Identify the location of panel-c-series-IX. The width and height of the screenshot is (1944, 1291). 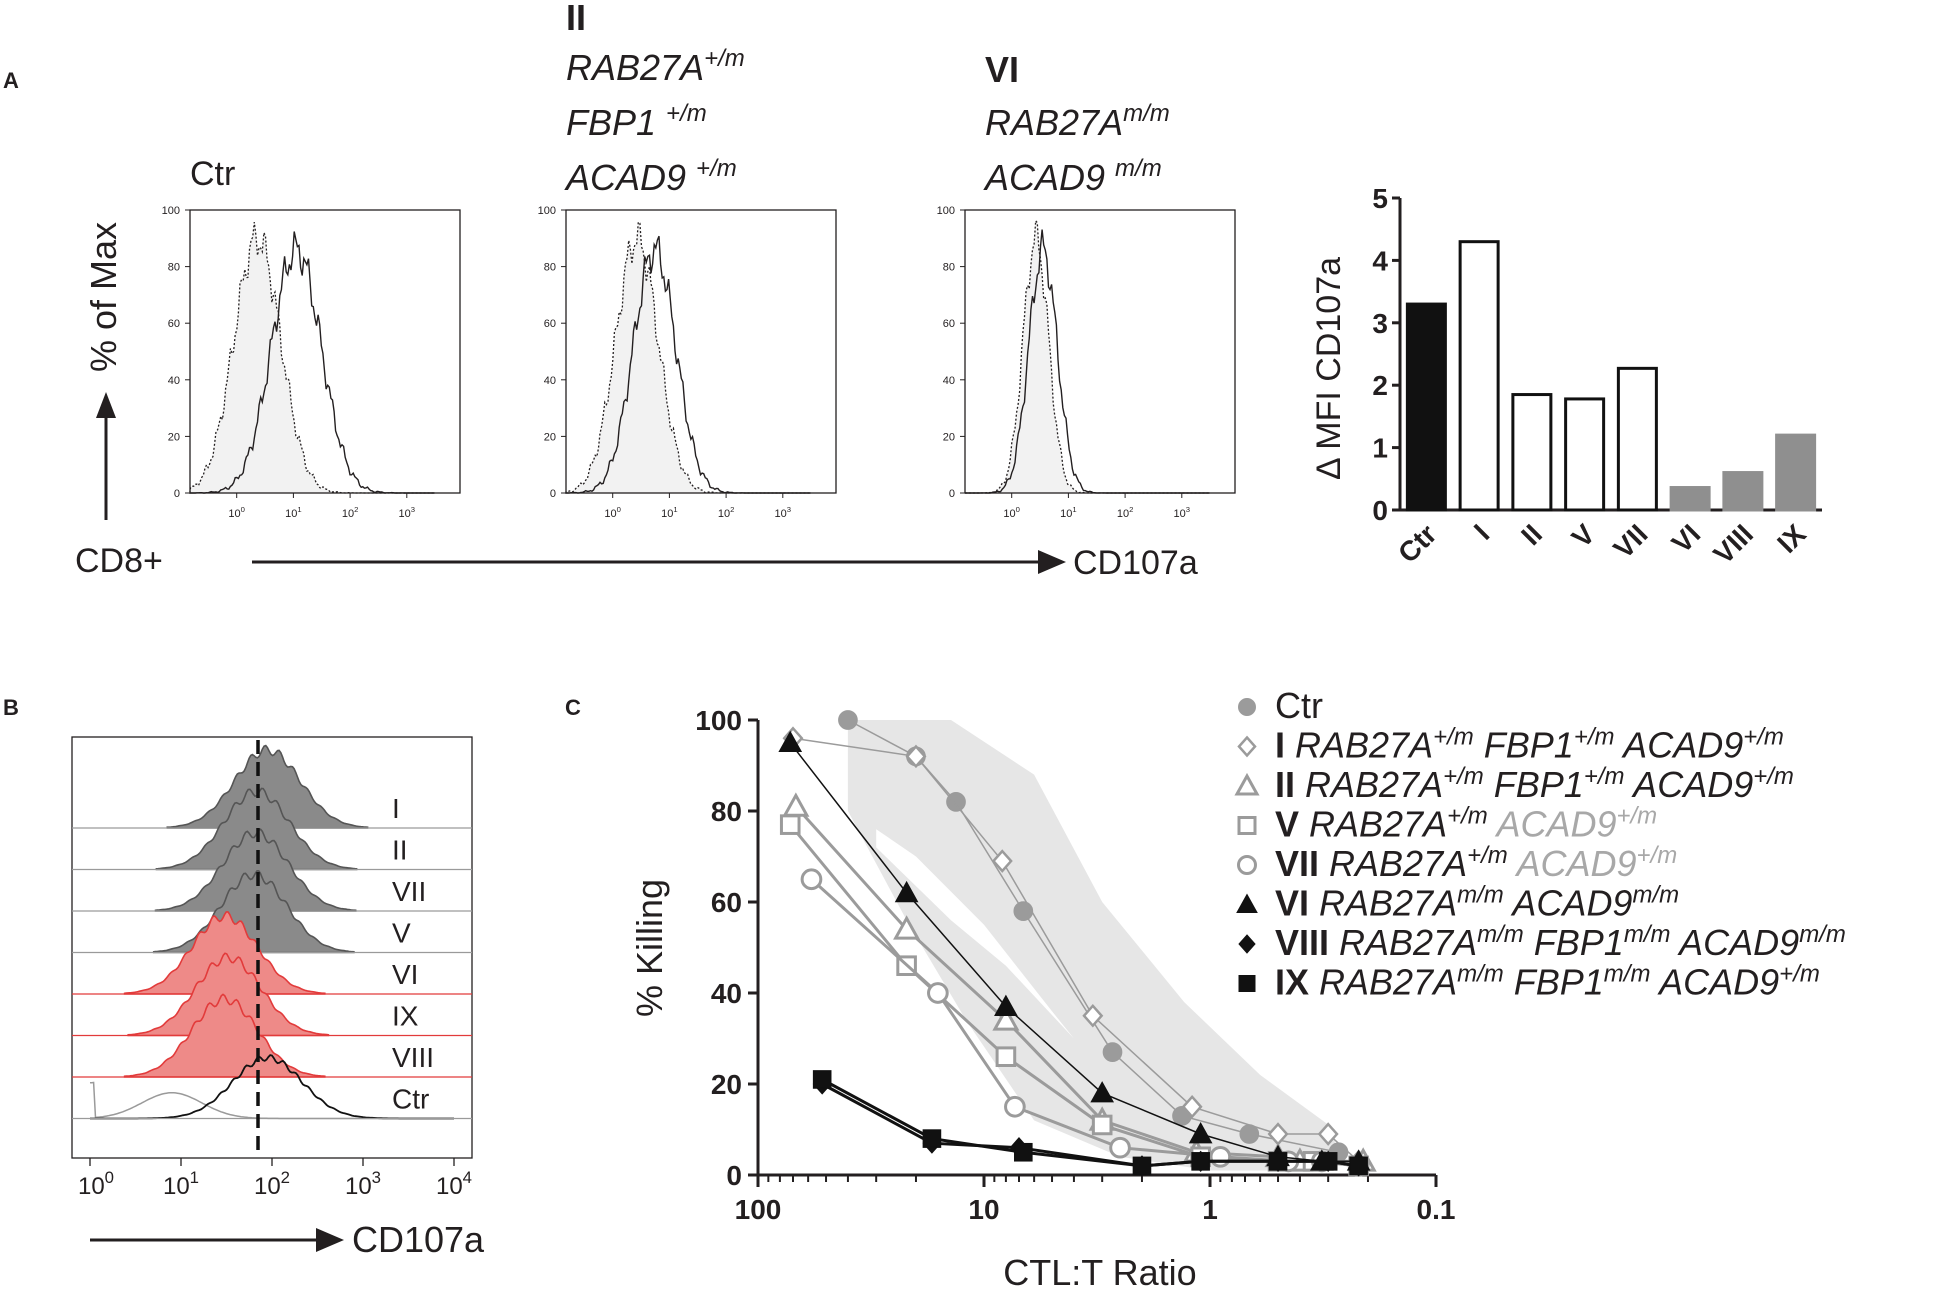
(1090, 1123).